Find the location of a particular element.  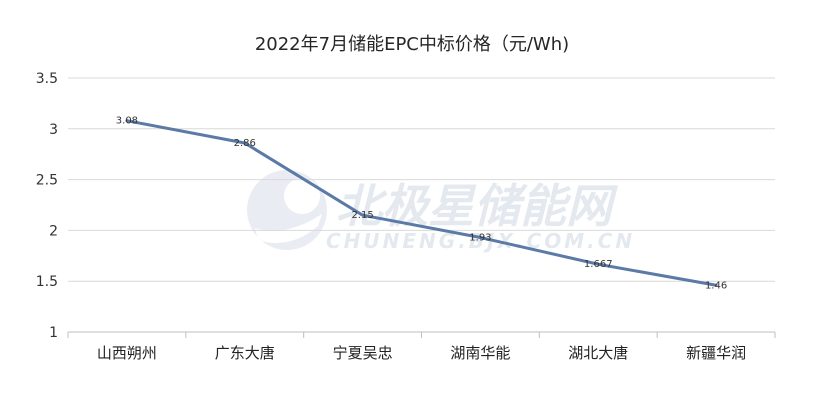

watermark-sub-text: CHUNENG.BJX.COM.CN is located at coordinates (480, 241).